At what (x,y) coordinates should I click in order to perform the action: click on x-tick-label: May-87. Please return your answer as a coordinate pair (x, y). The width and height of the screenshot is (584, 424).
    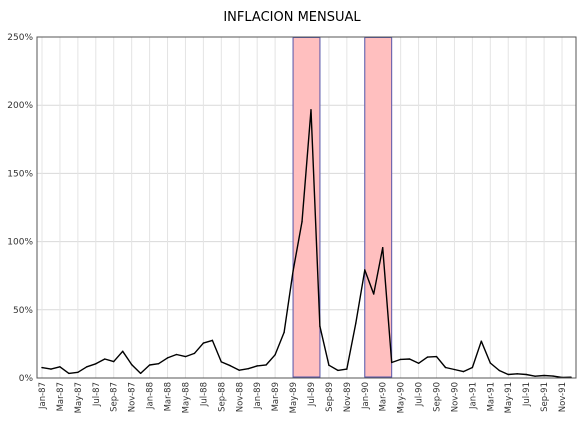
    Looking at the image, I should click on (79, 397).